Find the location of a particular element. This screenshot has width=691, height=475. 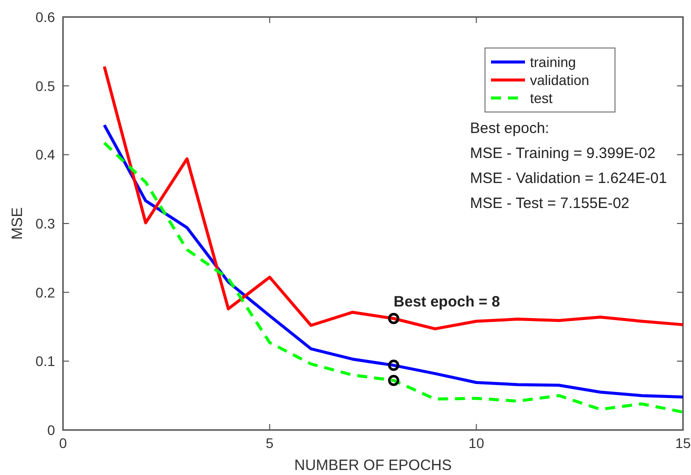

x-tick-label: 0 is located at coordinates (63, 443).